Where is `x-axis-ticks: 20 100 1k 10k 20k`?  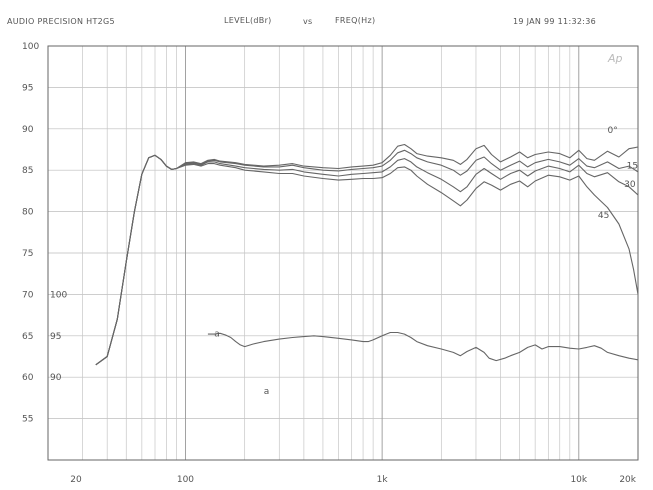 x-axis-ticks: 20 100 1k 10k 20k is located at coordinates (353, 480).